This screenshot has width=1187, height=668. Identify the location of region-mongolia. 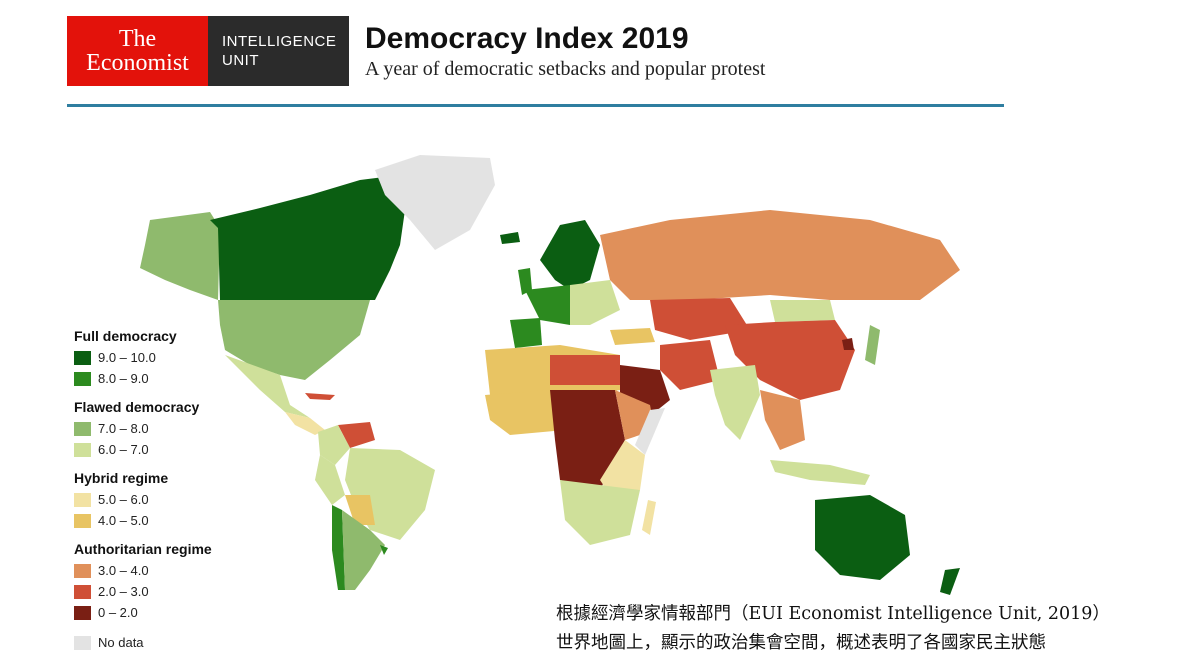
(802, 311).